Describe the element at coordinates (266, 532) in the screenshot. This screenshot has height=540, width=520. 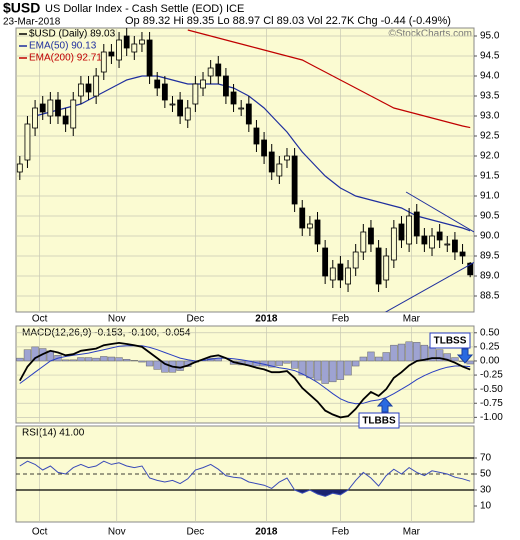
I see `x-tick-label: 2018` at that location.